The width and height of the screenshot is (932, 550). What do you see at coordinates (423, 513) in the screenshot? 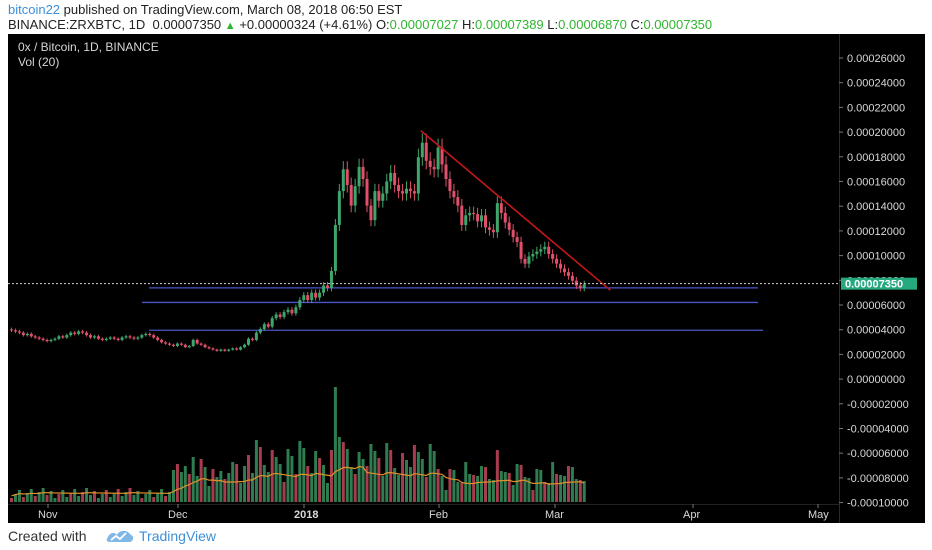
I see `time-axis: Nov Dec 2018 Feb Mar Apr May` at bounding box center [423, 513].